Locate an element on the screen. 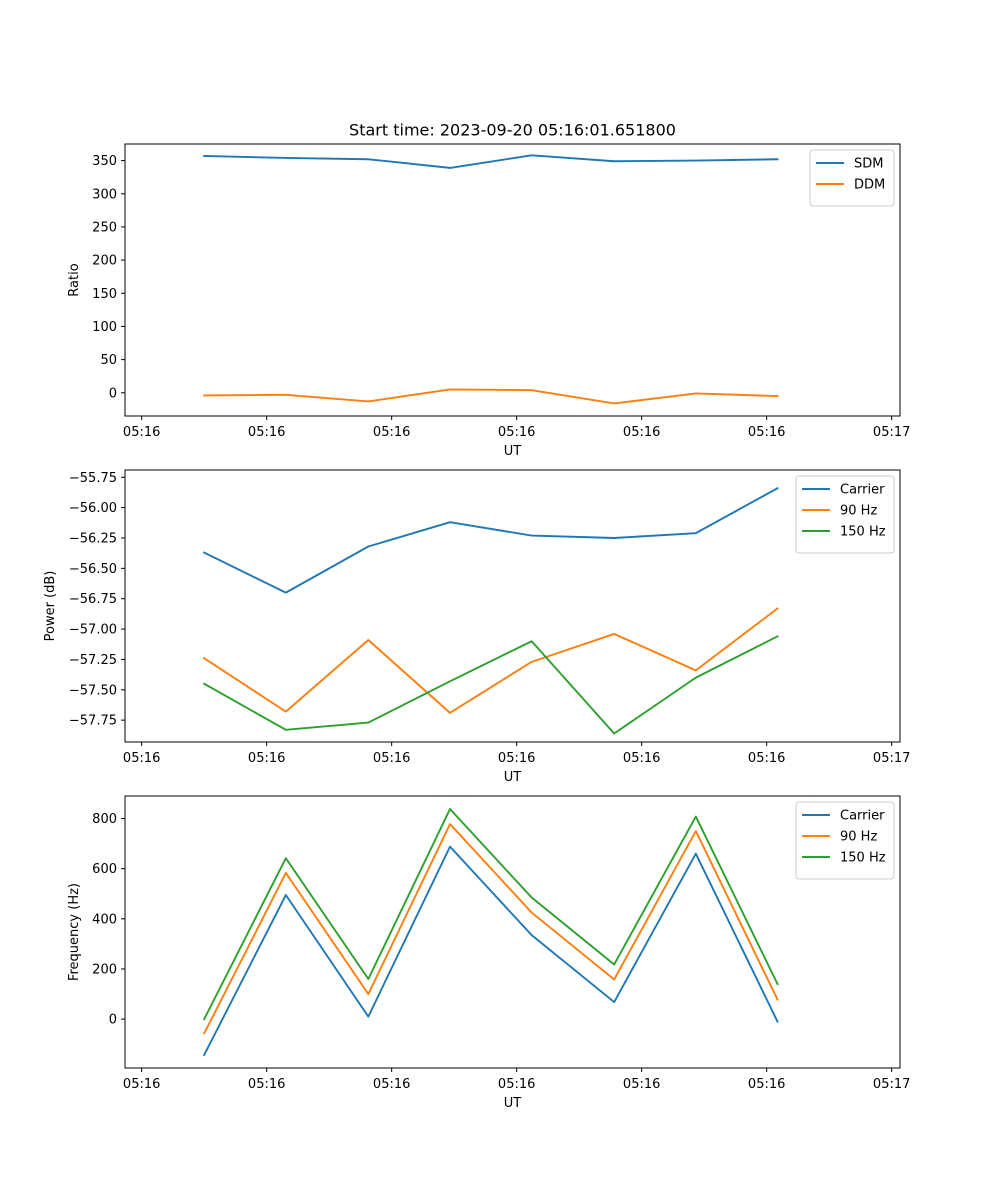 This screenshot has width=1000, height=1200. frequency-y-tick-label: 0 is located at coordinates (113, 1020).